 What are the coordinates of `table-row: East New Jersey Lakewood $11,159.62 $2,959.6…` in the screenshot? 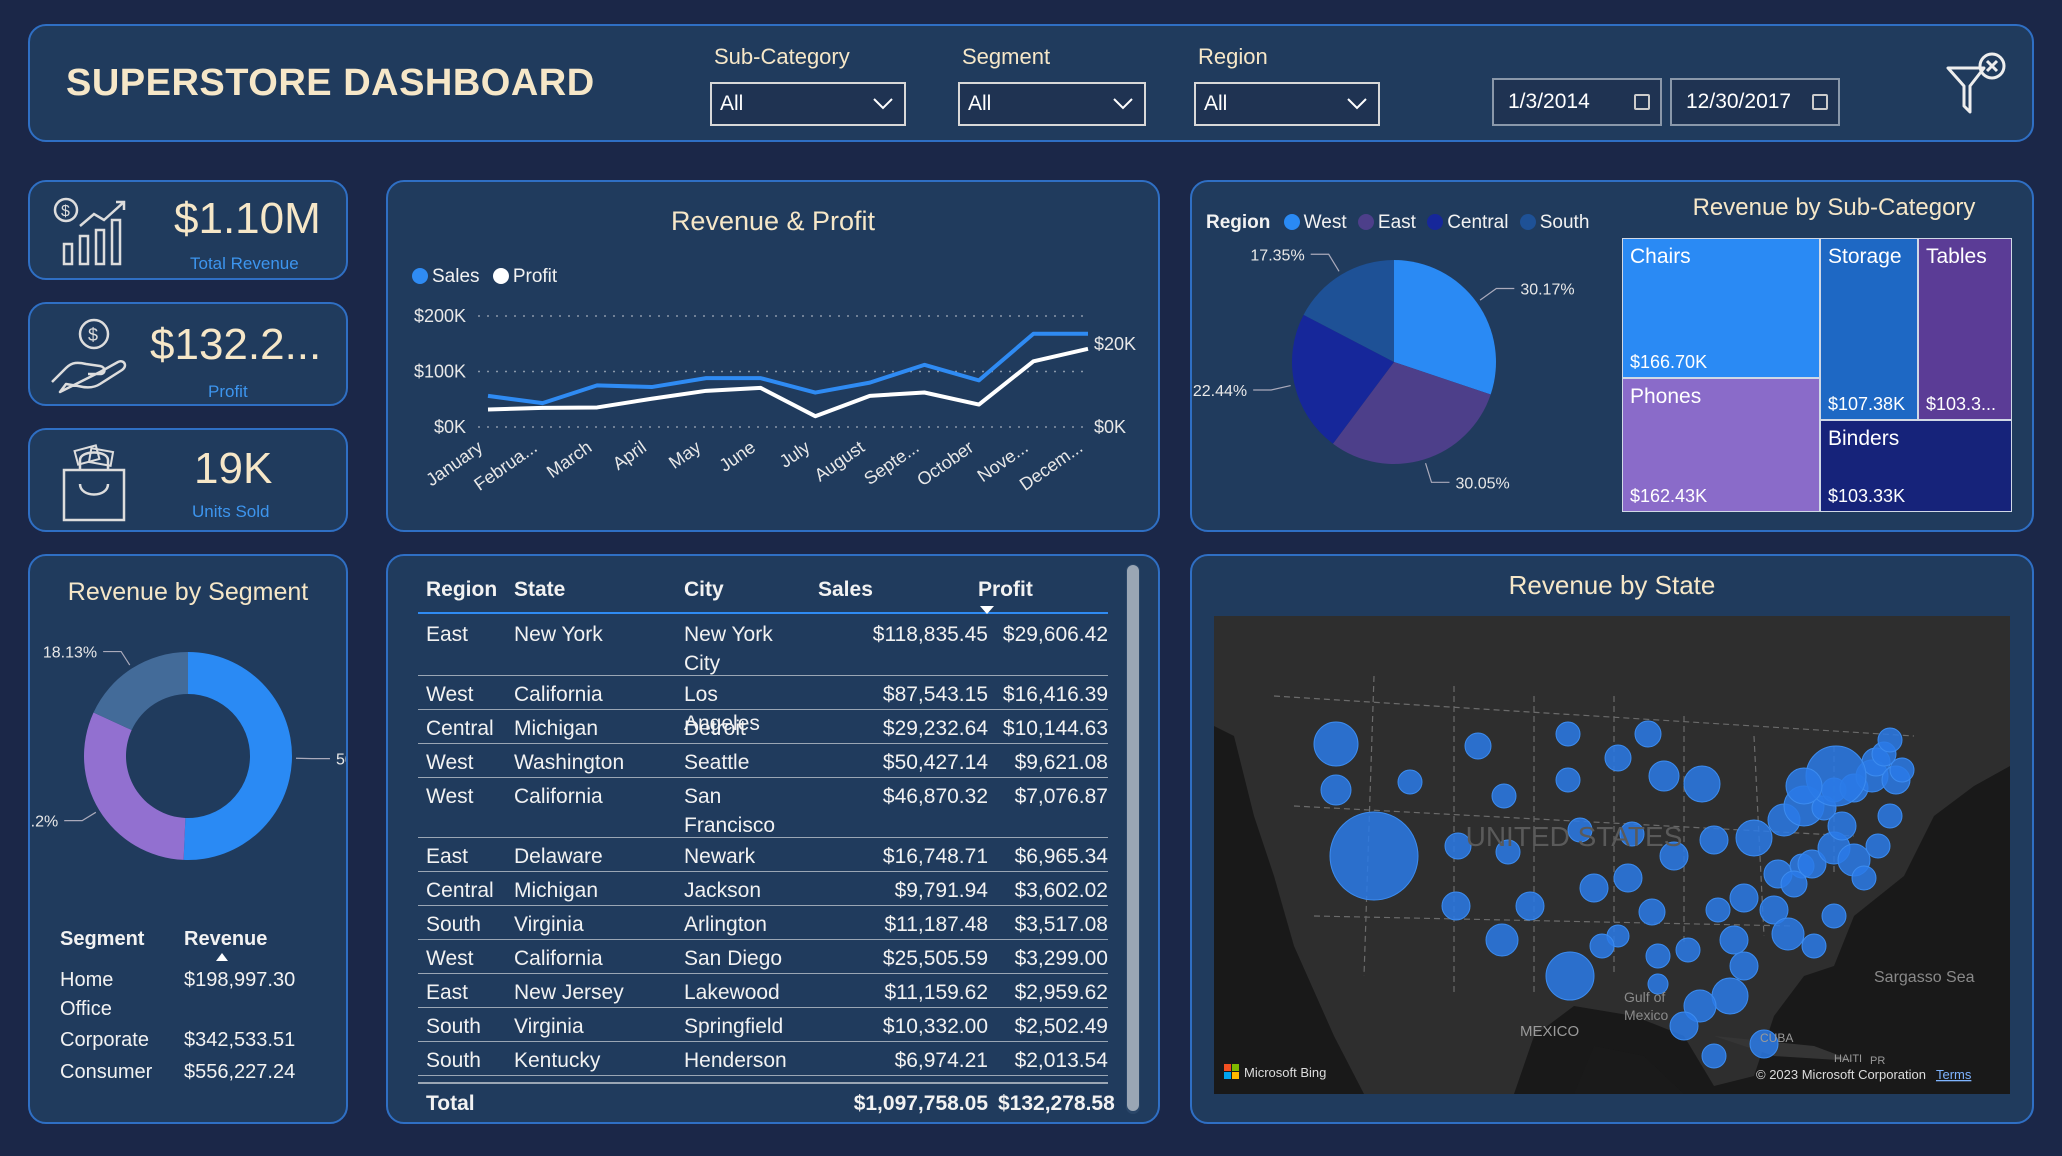 It's located at (763, 991).